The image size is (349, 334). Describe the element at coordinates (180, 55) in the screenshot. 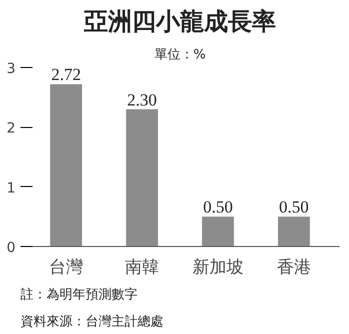

I see `chart-subtitle: 單位：%` at that location.